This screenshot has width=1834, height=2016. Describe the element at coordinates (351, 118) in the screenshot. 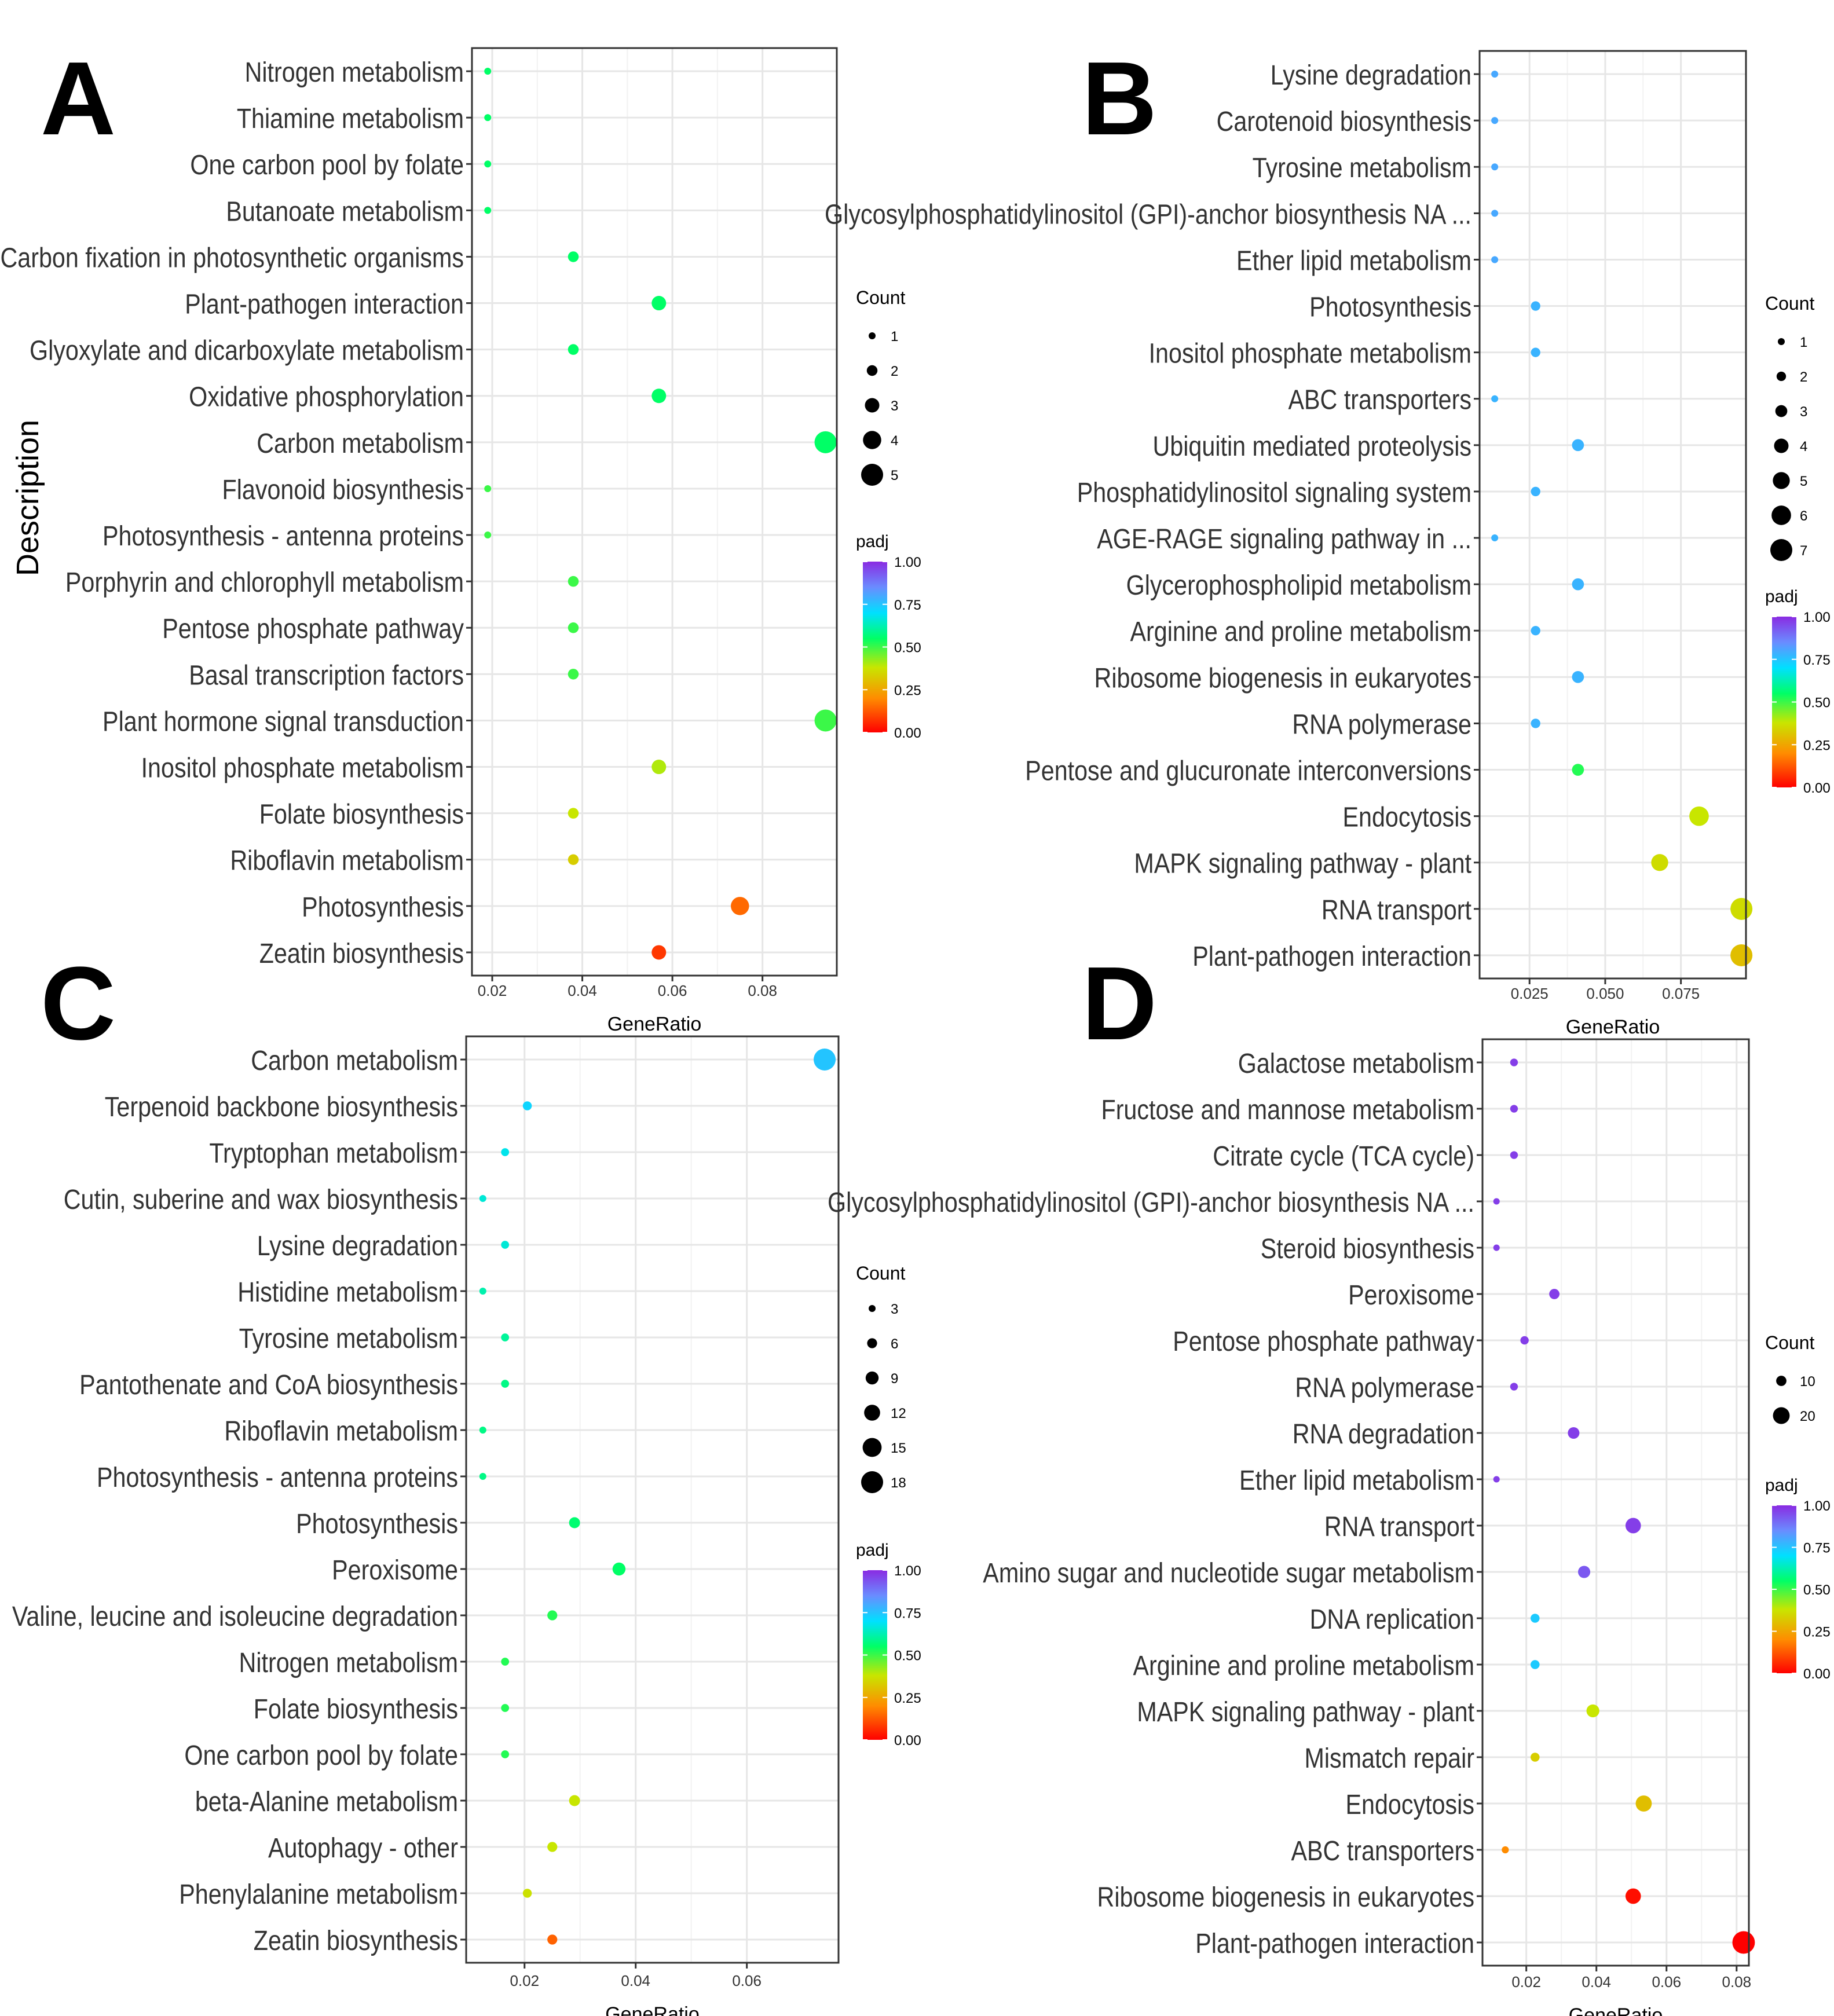

I see `y-tick-label: Thiamine metabolism` at that location.